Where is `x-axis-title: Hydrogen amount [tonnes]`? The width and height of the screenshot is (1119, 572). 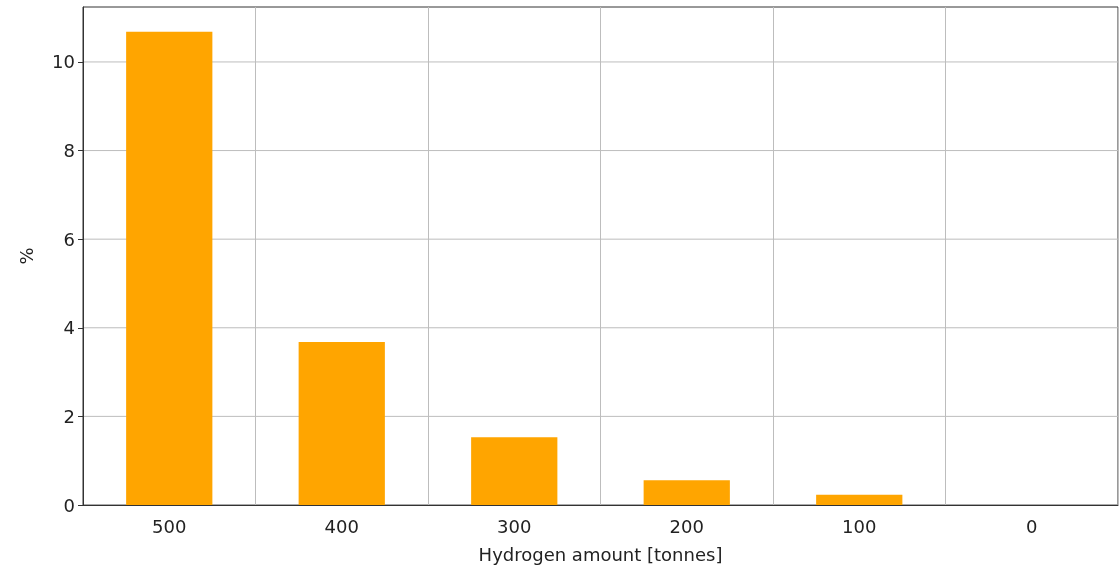 x-axis-title: Hydrogen amount [tonnes] is located at coordinates (600, 554).